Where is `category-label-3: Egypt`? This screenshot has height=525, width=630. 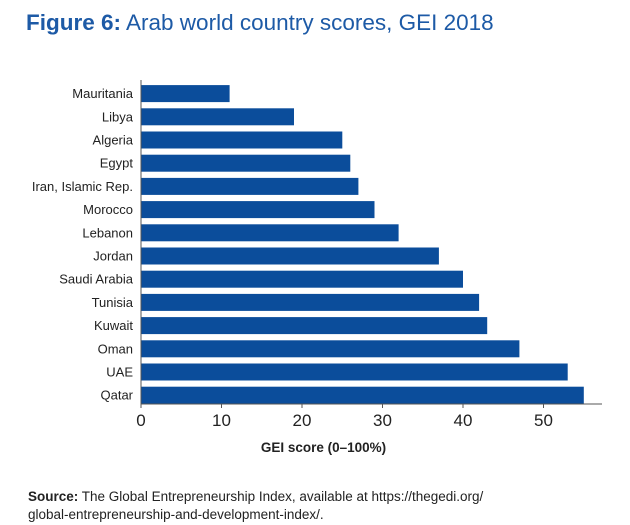
category-label-3: Egypt is located at coordinates (117, 163).